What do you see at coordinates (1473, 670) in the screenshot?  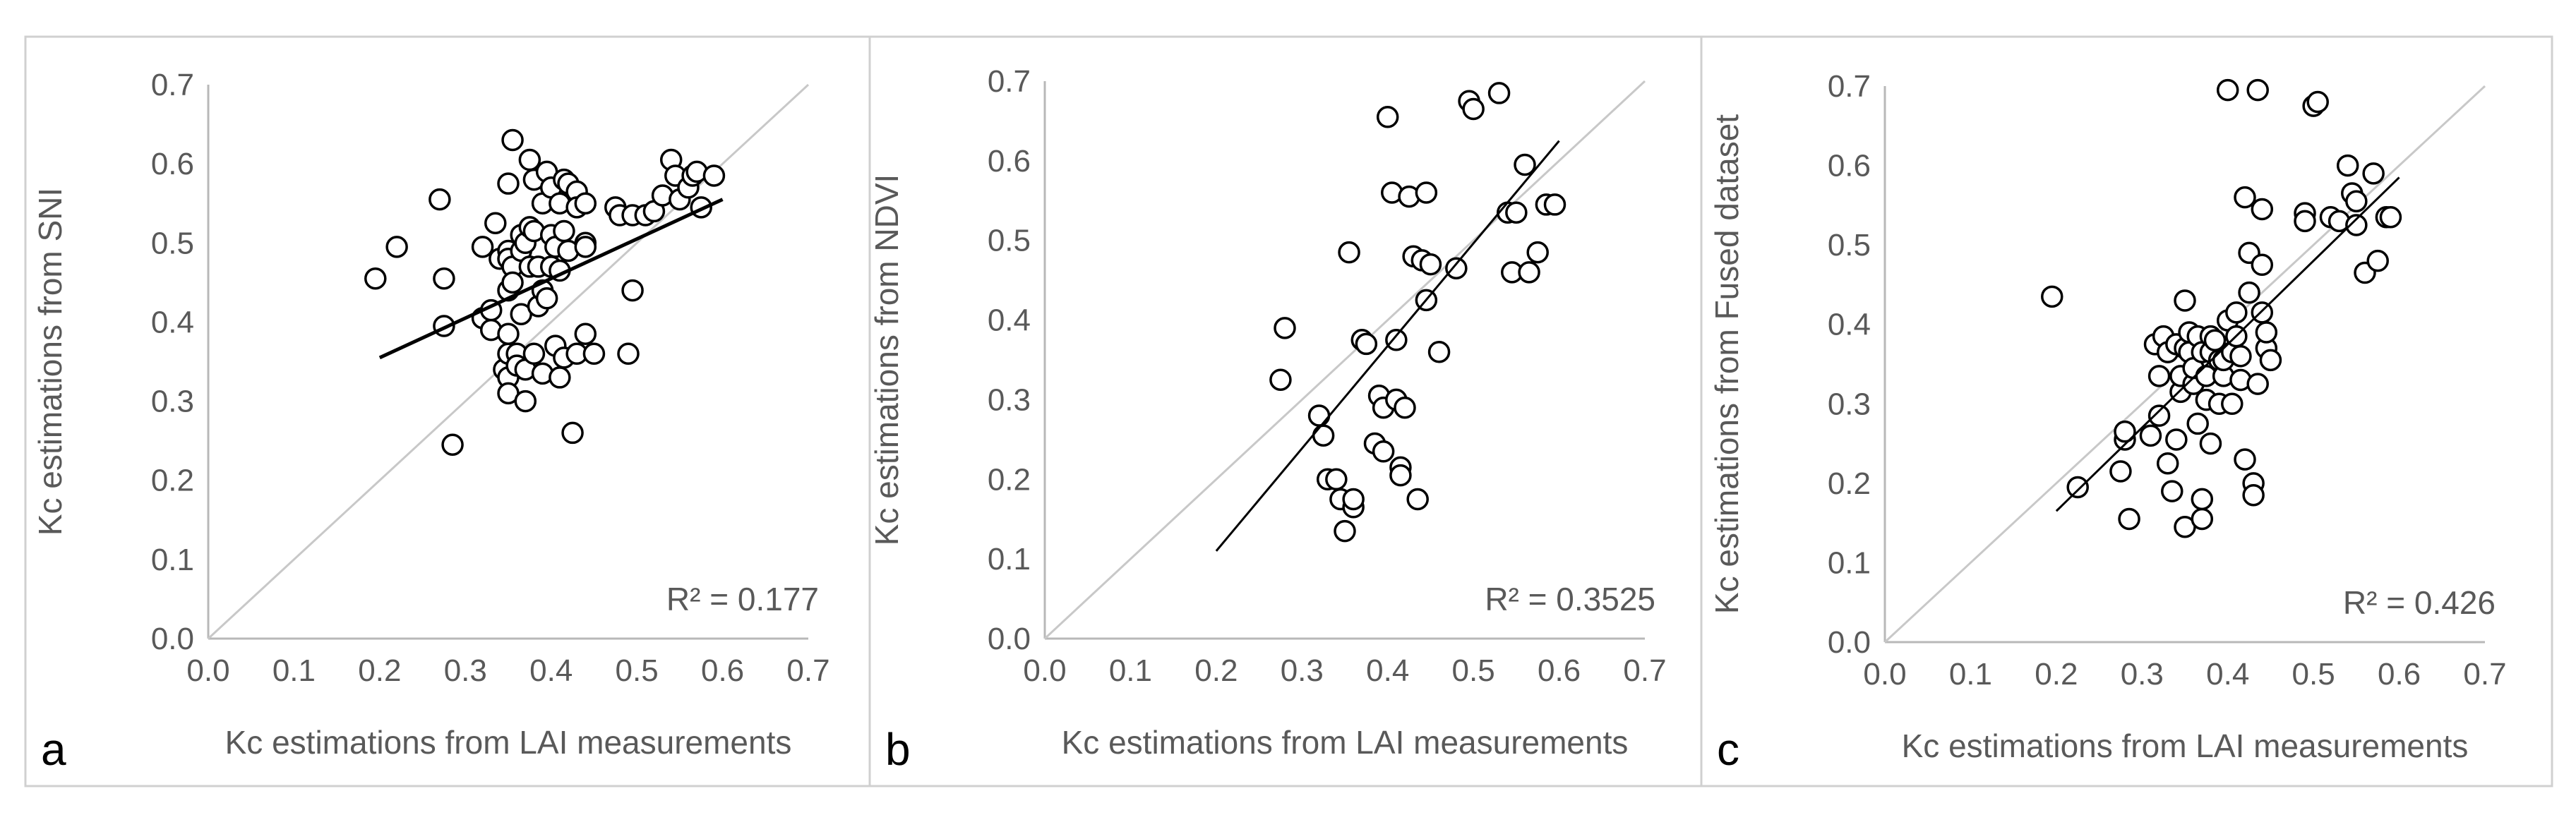 I see `x-tick-label: 0.5` at bounding box center [1473, 670].